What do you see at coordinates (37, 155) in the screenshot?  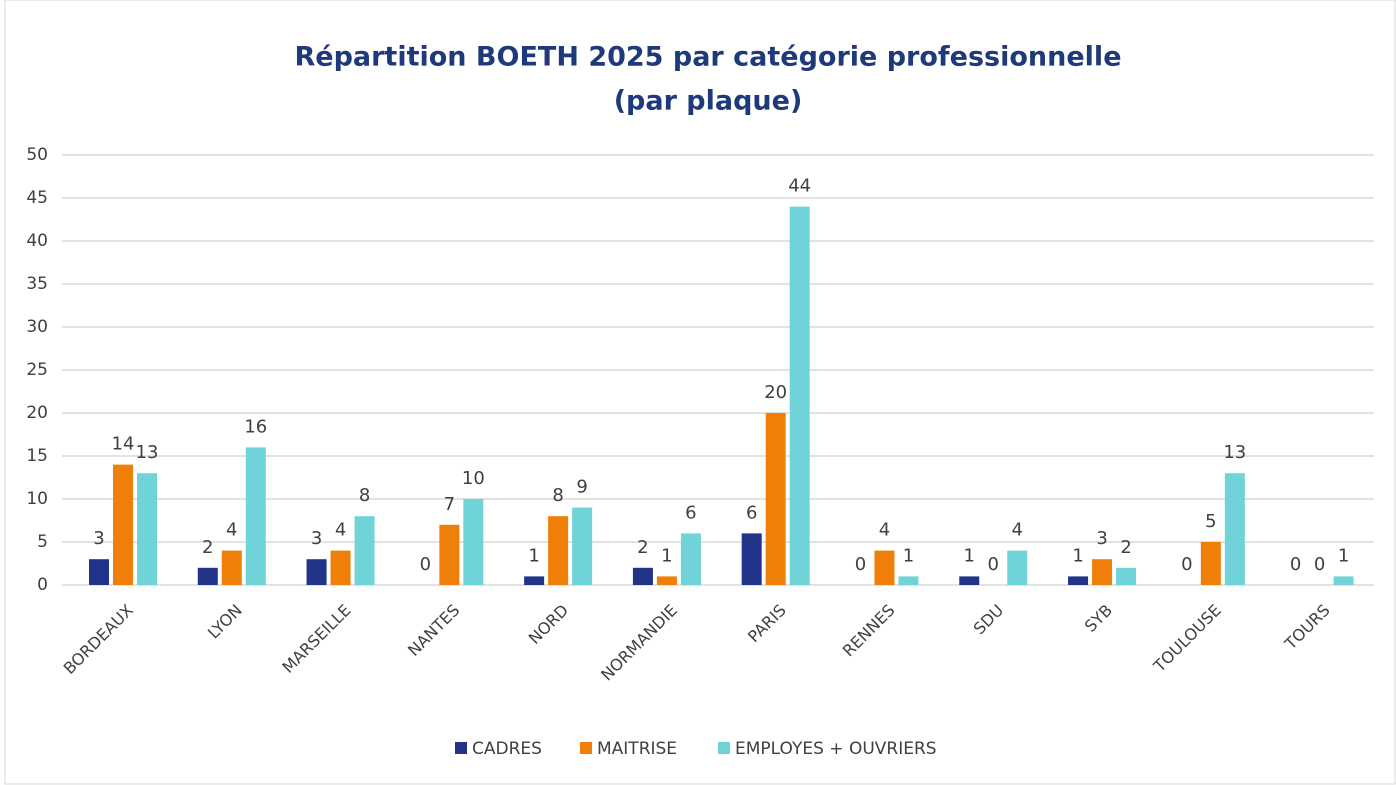 I see `y-tick-label: 50` at bounding box center [37, 155].